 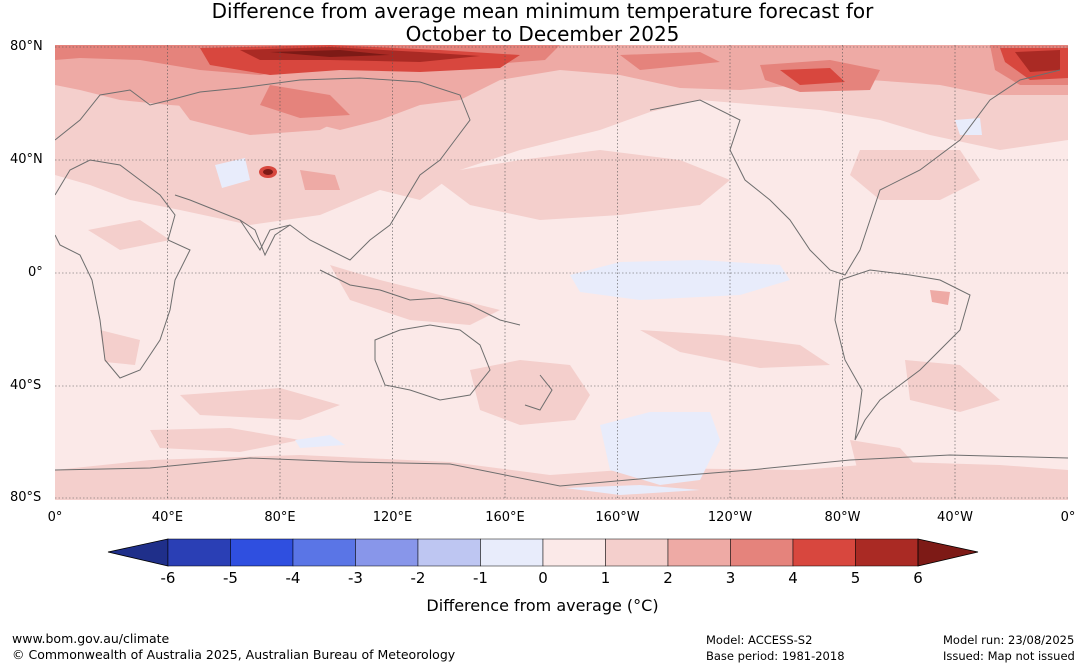 I want to click on lon-label: 160°E, so click(x=505, y=517).